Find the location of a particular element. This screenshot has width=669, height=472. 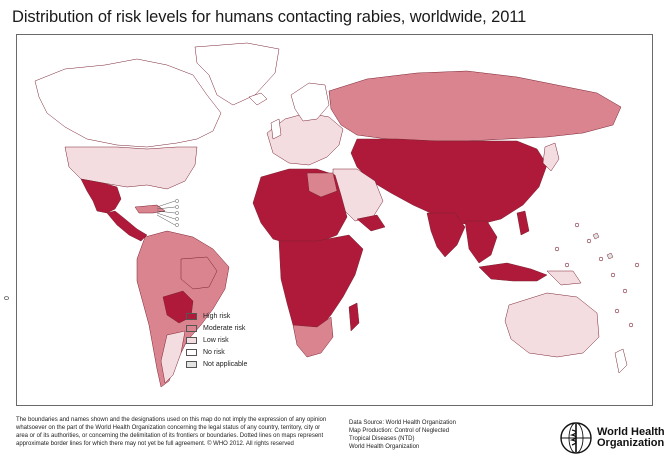

region-mexico is located at coordinates (101, 196).